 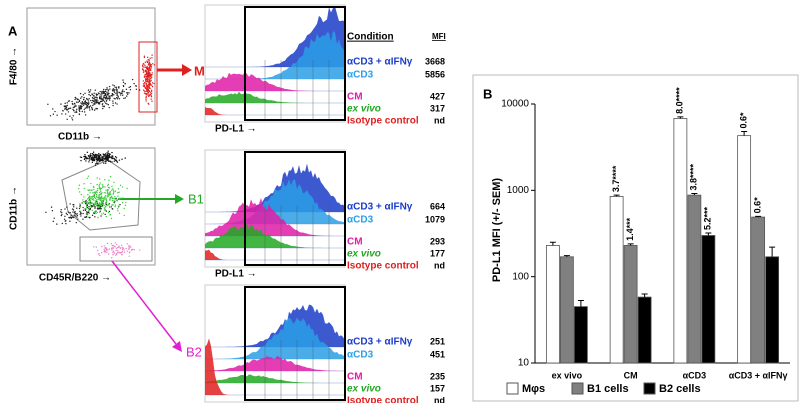 I want to click on x-axis-label: PD-L1 →, so click(x=236, y=129).